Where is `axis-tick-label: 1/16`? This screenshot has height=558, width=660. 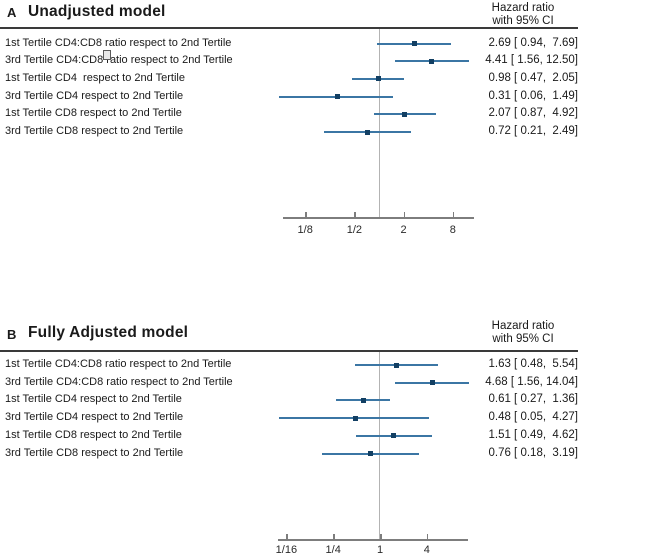 axis-tick-label: 1/16 is located at coordinates (286, 550).